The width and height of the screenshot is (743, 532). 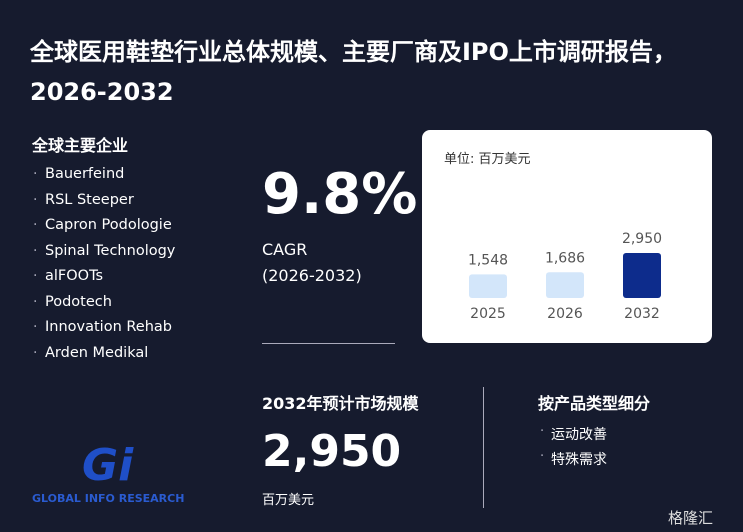 I want to click on x-tick-label: 2032, so click(x=642, y=314).